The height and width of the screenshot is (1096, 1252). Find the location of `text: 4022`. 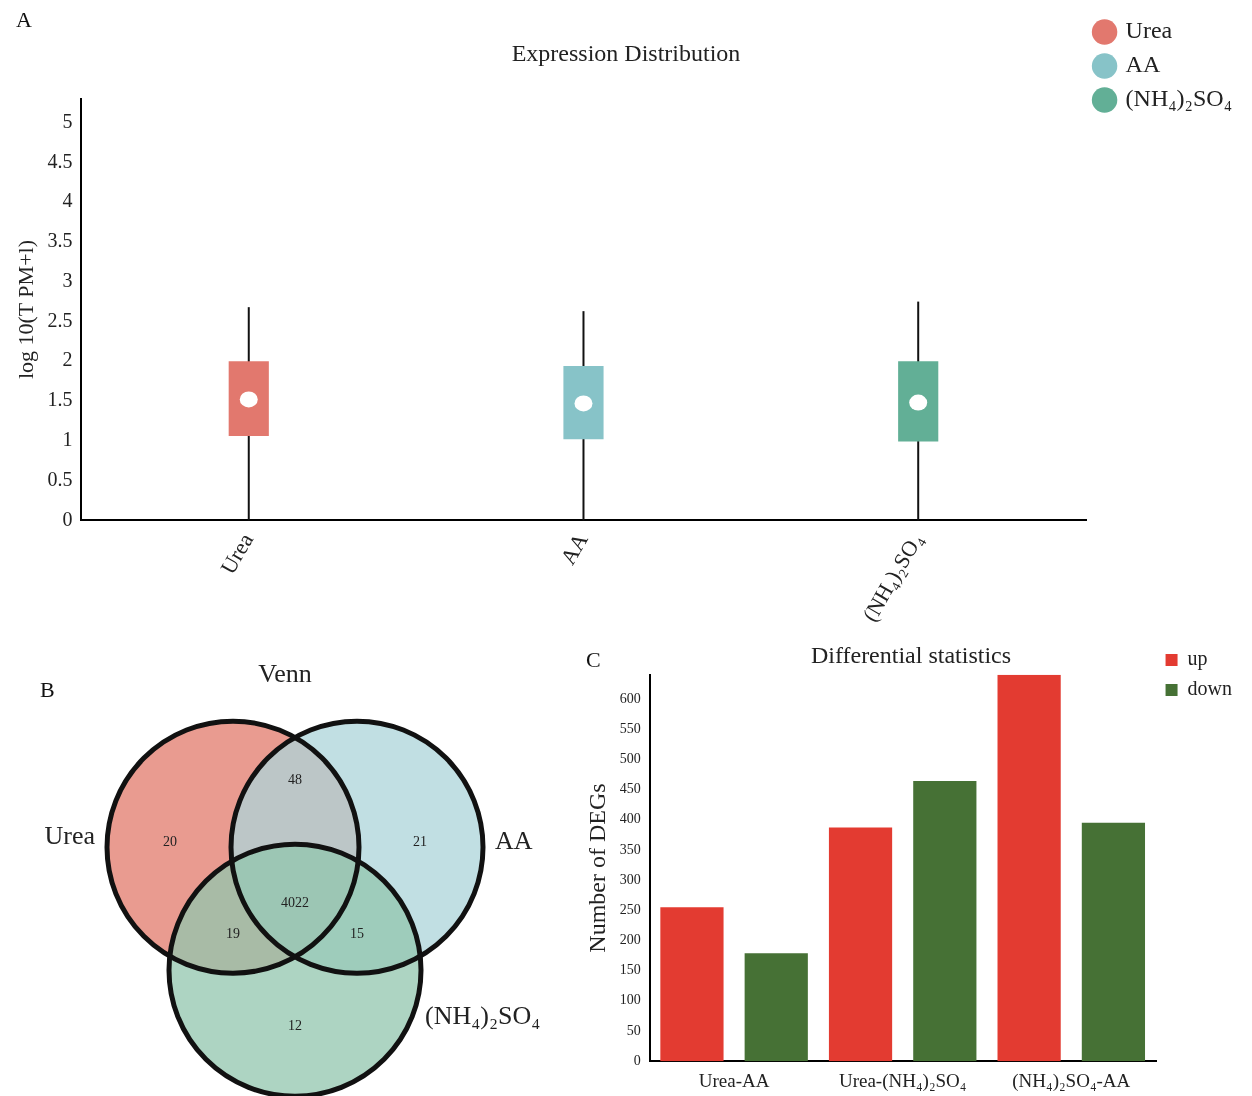

text: 4022 is located at coordinates (295, 902).